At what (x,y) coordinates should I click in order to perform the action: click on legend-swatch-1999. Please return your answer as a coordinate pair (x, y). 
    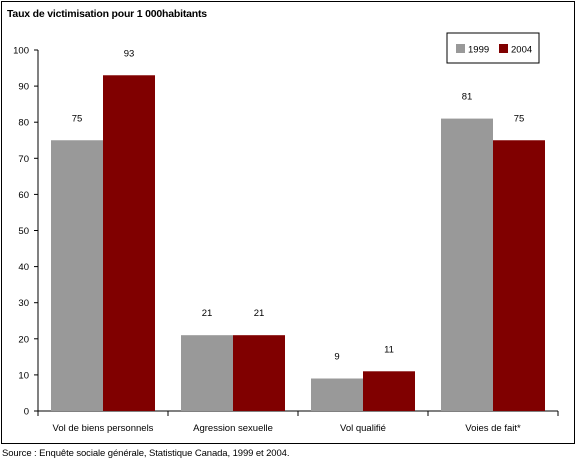
    Looking at the image, I should click on (460, 48).